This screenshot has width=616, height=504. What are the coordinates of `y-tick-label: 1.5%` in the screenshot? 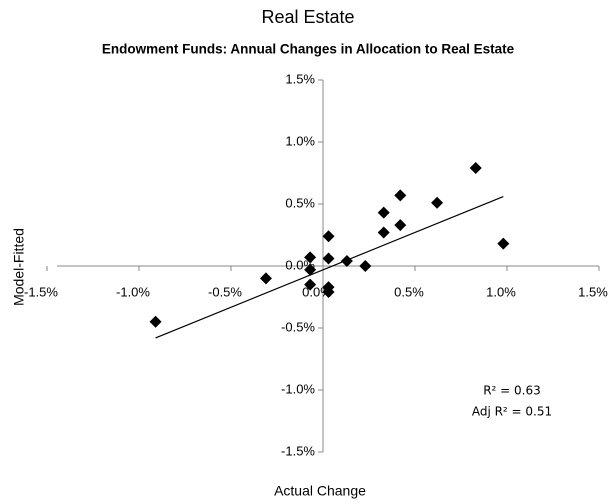 It's located at (300, 78).